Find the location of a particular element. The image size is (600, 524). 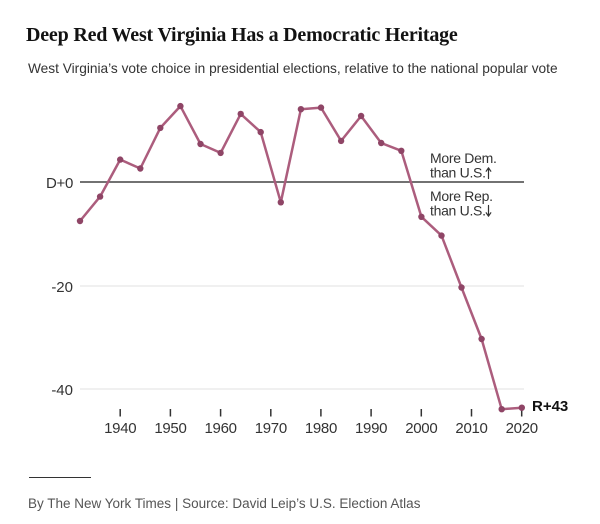

svg-text: 1970 is located at coordinates (271, 428).